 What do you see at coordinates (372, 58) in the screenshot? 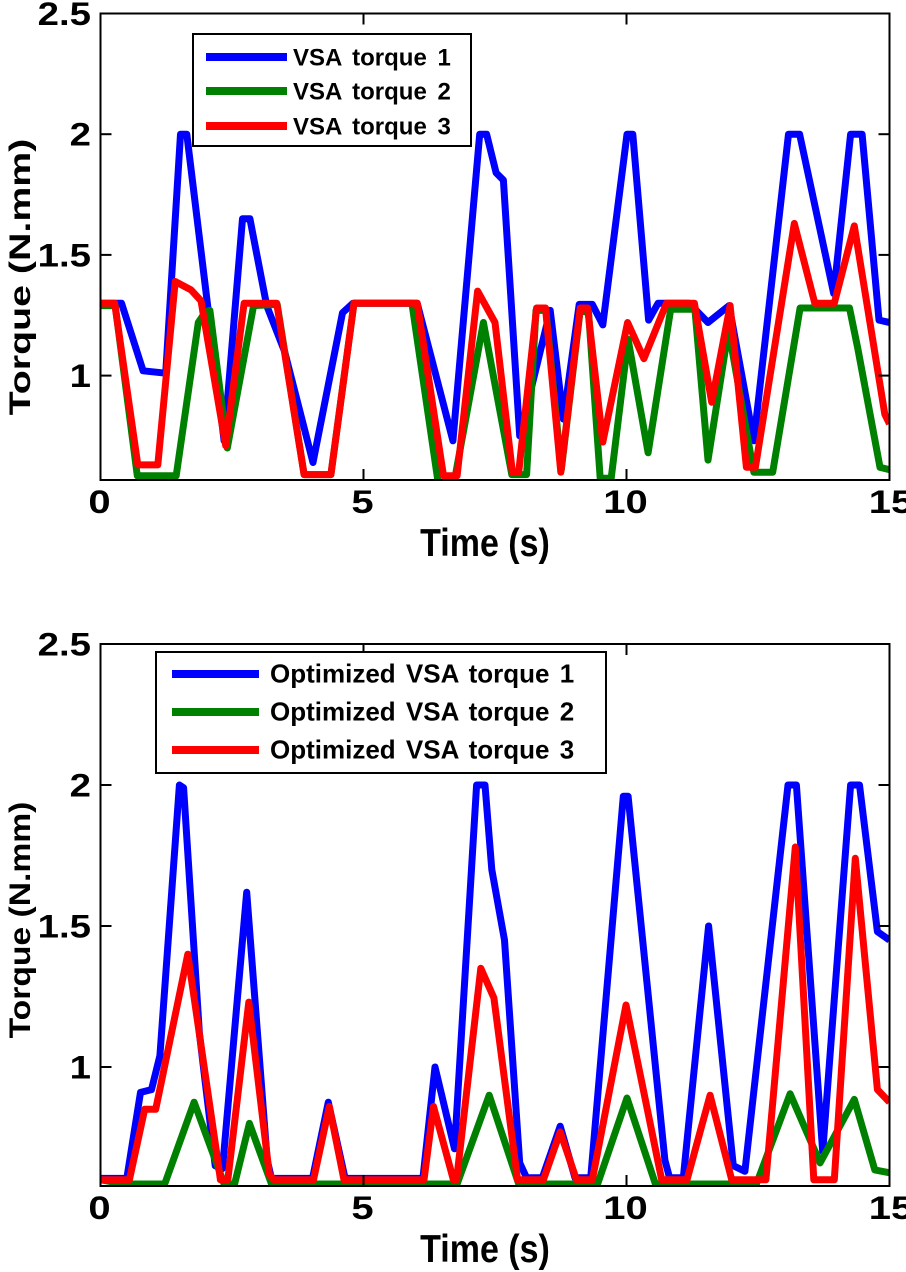
I see `svg-text: VSA torque 1` at bounding box center [372, 58].